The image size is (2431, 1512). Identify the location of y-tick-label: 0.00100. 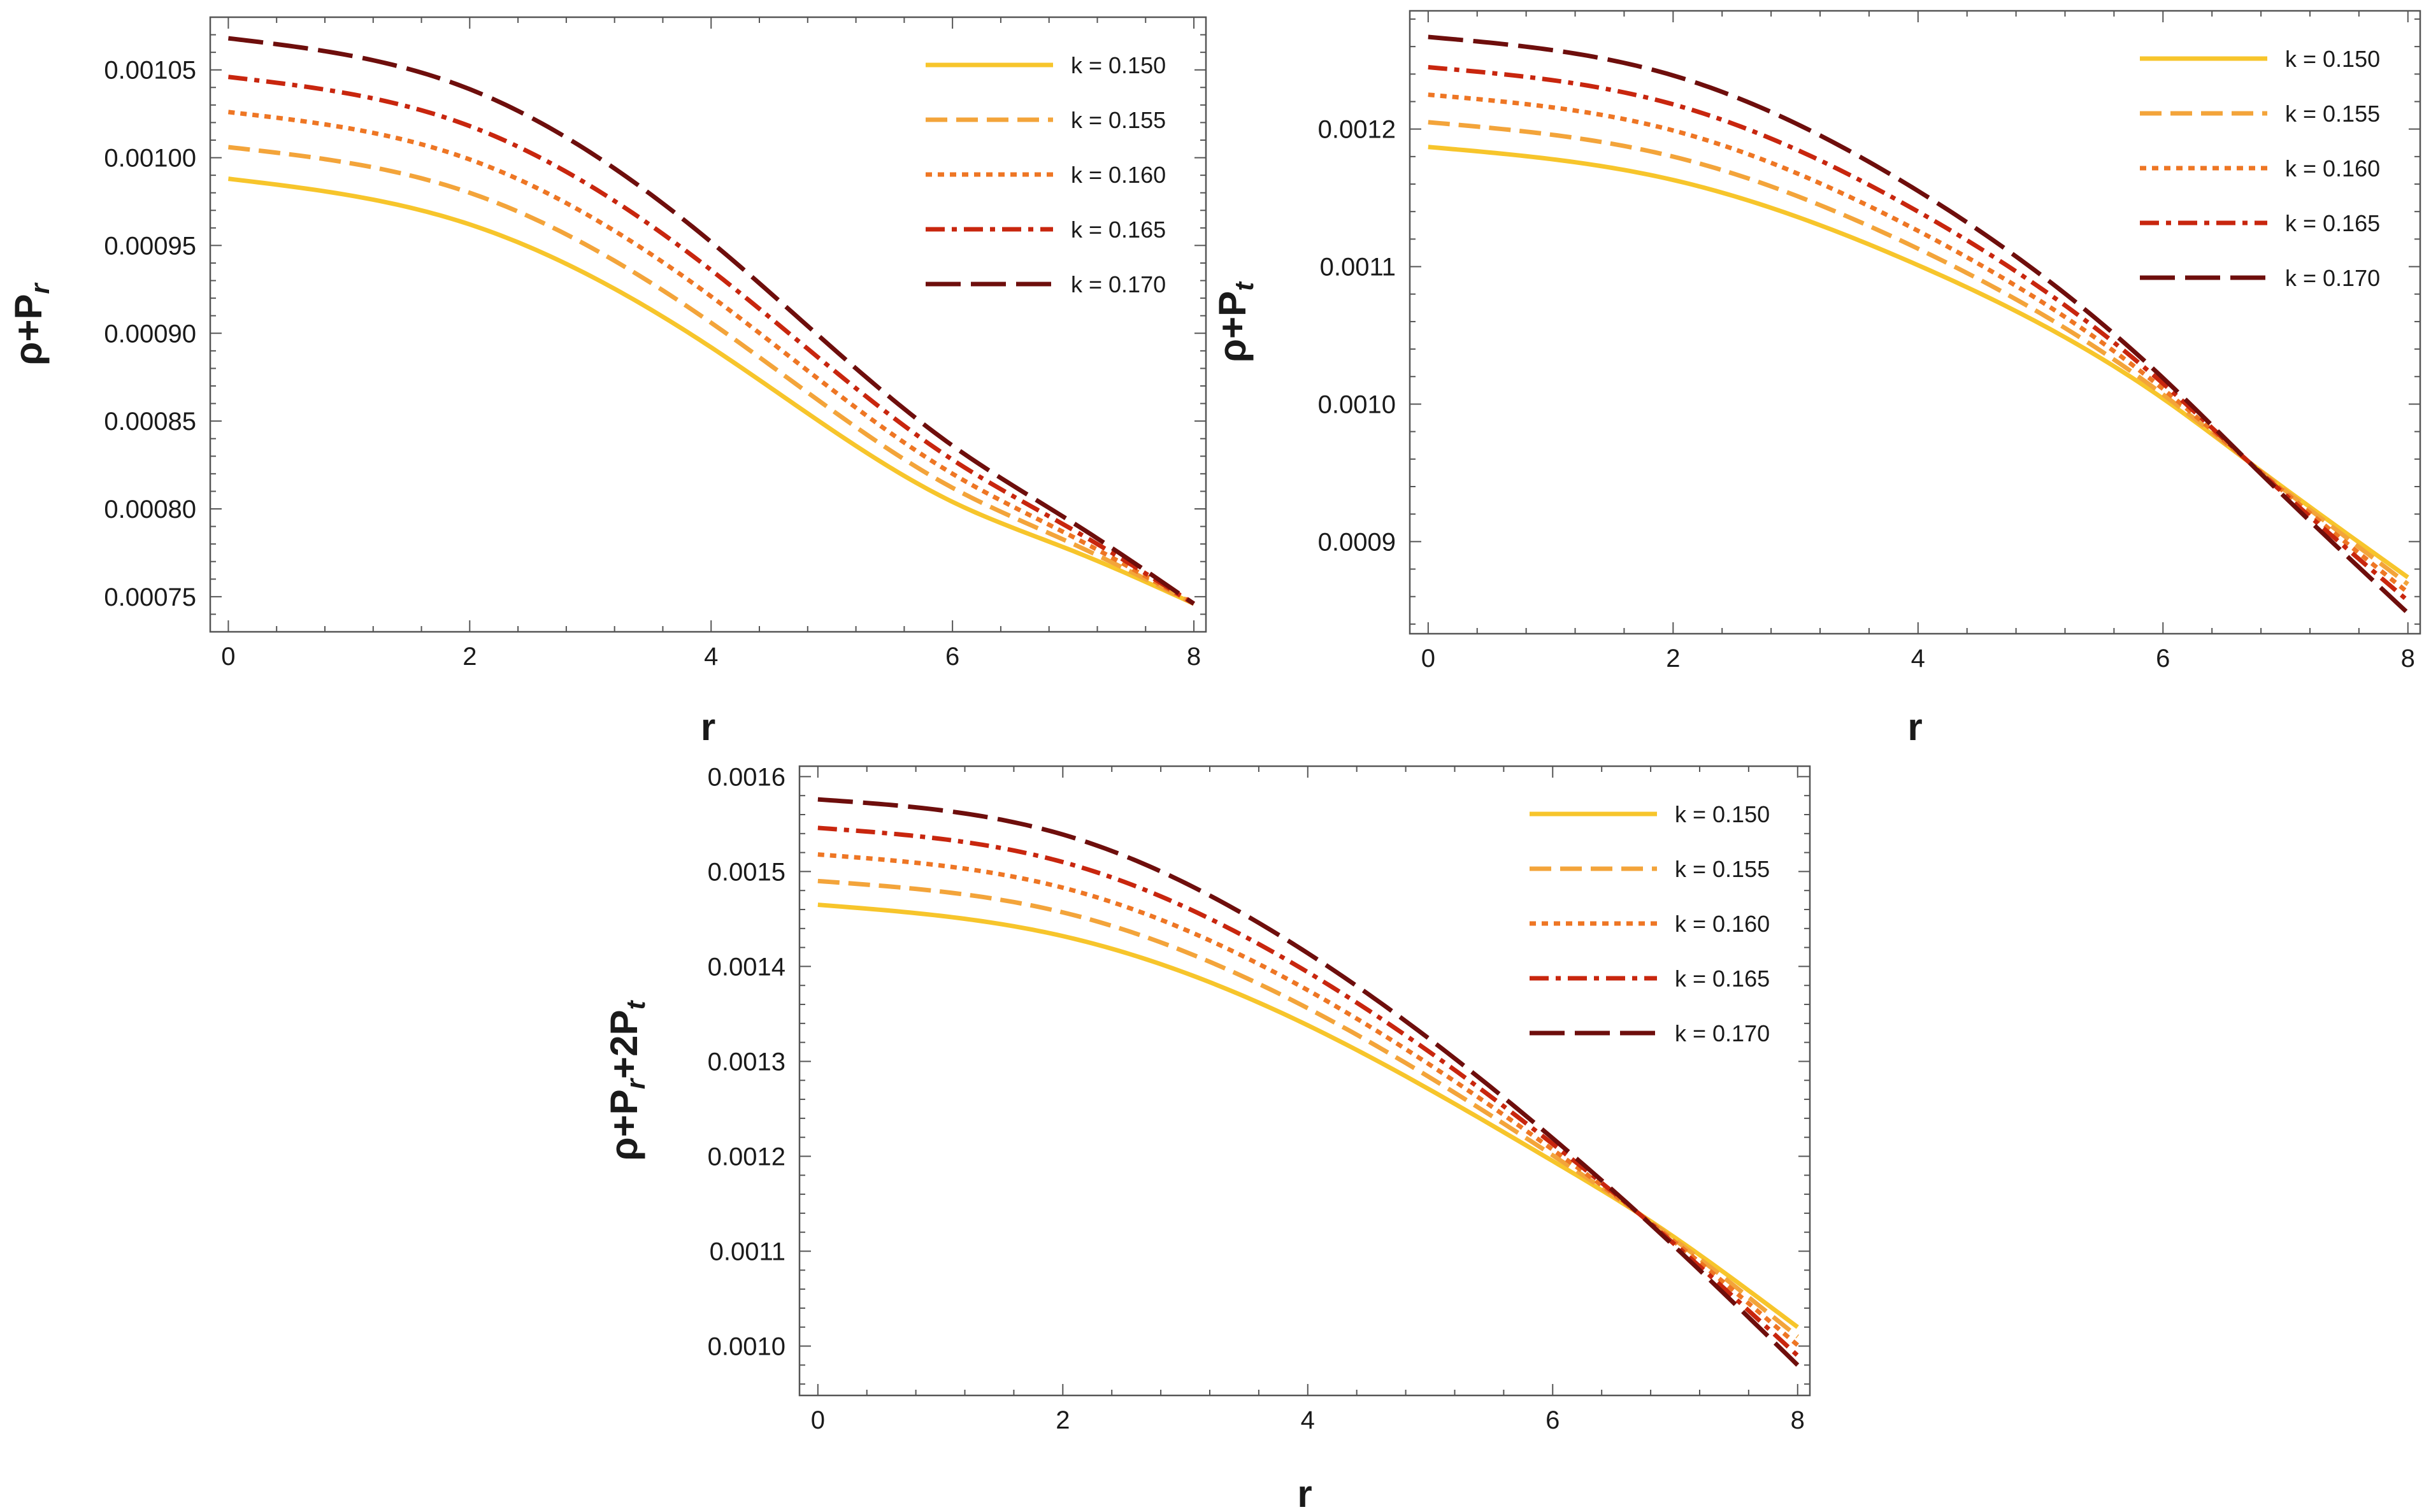
(150, 159).